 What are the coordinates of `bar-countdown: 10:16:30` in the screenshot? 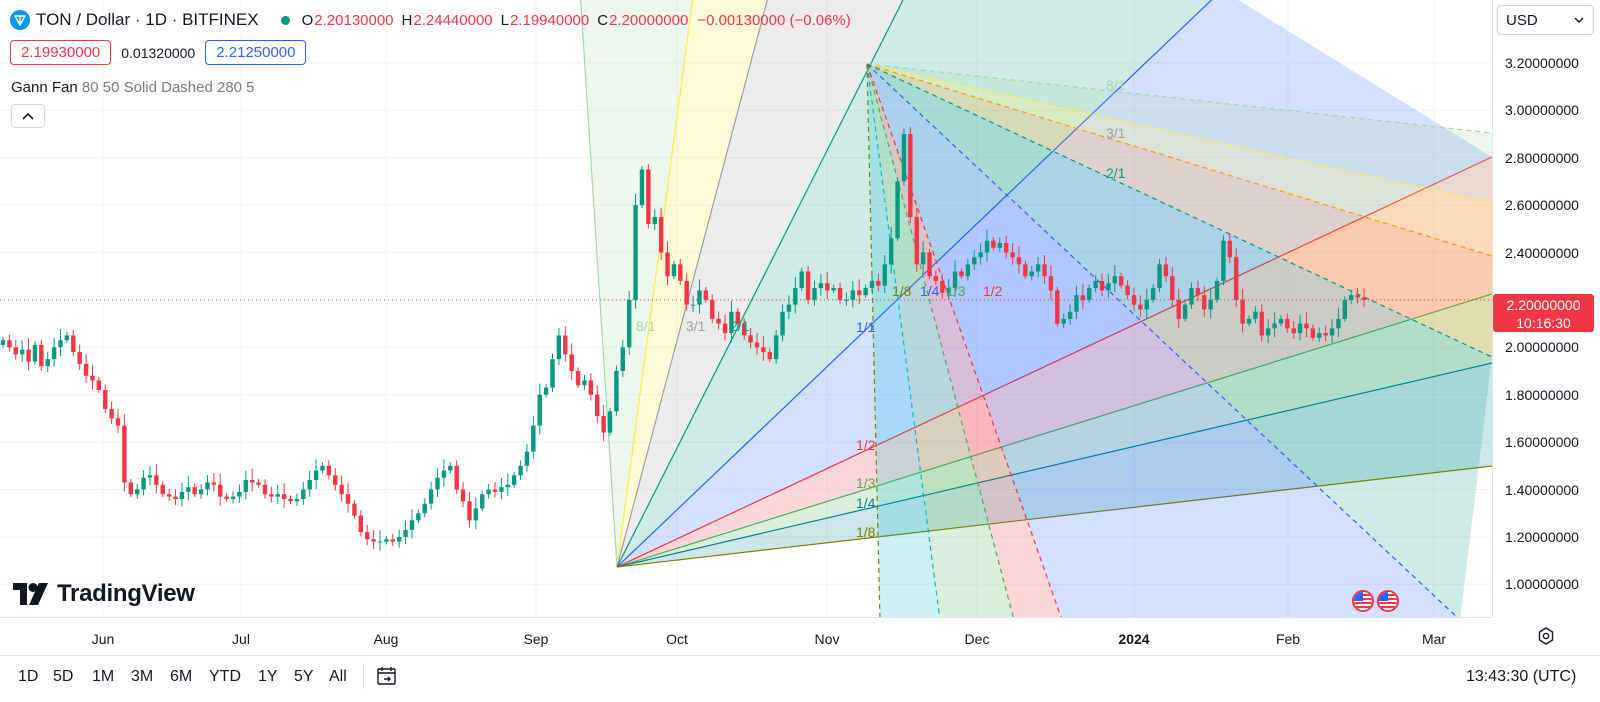 It's located at (1543, 323).